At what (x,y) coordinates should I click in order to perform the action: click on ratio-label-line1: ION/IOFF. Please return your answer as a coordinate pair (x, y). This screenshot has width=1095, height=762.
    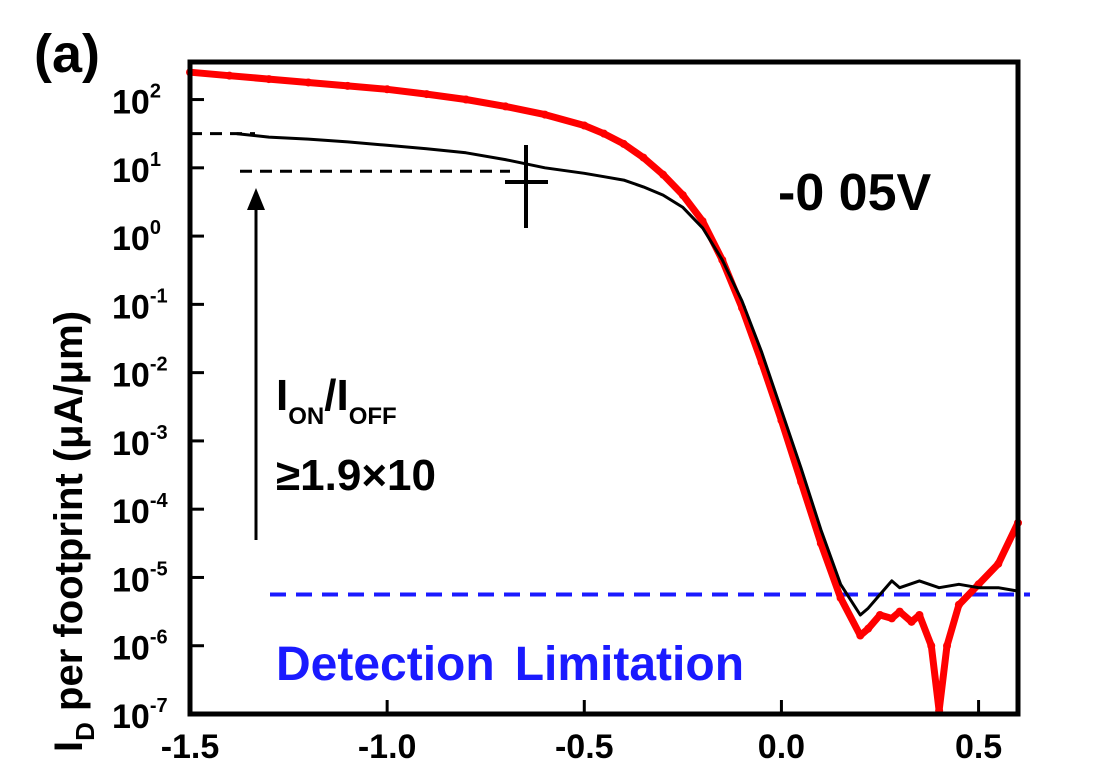
    Looking at the image, I should click on (336, 400).